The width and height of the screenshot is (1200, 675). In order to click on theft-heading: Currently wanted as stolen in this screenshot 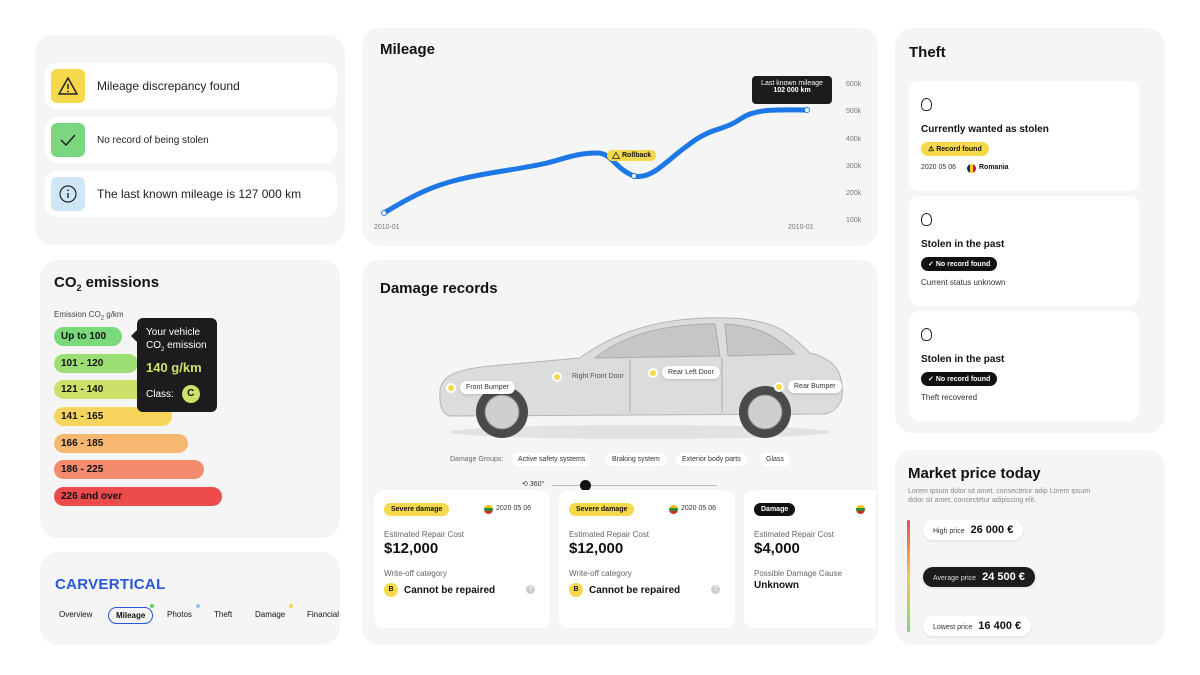, I will do `click(985, 129)`.